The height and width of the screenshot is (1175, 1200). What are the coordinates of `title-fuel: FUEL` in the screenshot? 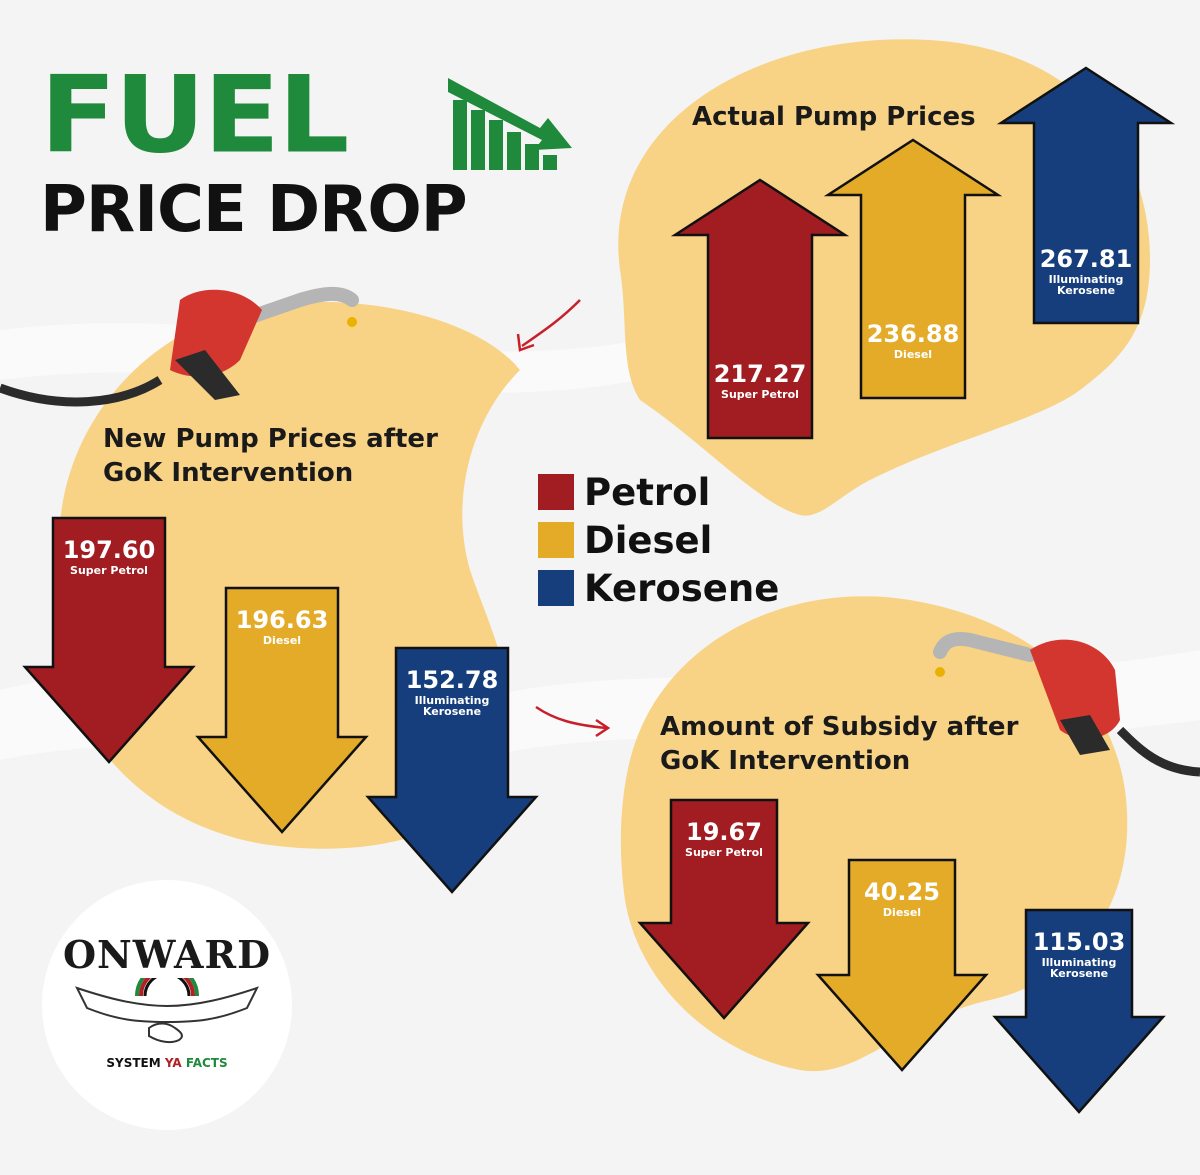 It's located at (194, 115).